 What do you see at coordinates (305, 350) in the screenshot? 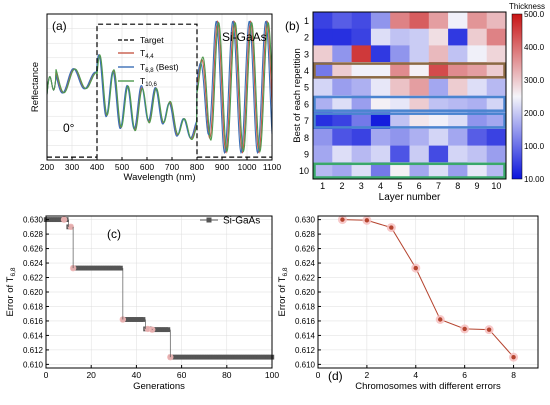
I see `y-tick-label: 0.612` at bounding box center [305, 350].